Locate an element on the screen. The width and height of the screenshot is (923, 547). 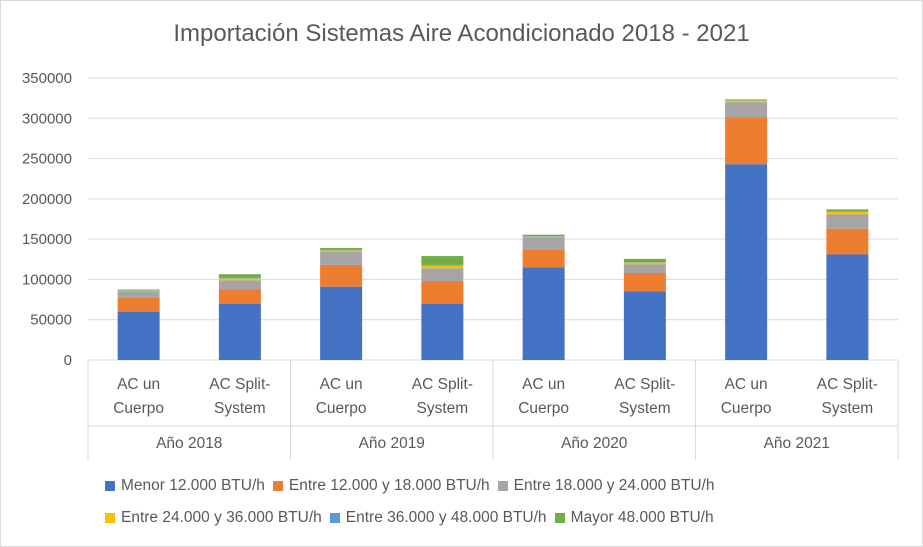
legend-item-12000-18000: Entre 12.000 y 18.000 BTU/h is located at coordinates (381, 486).